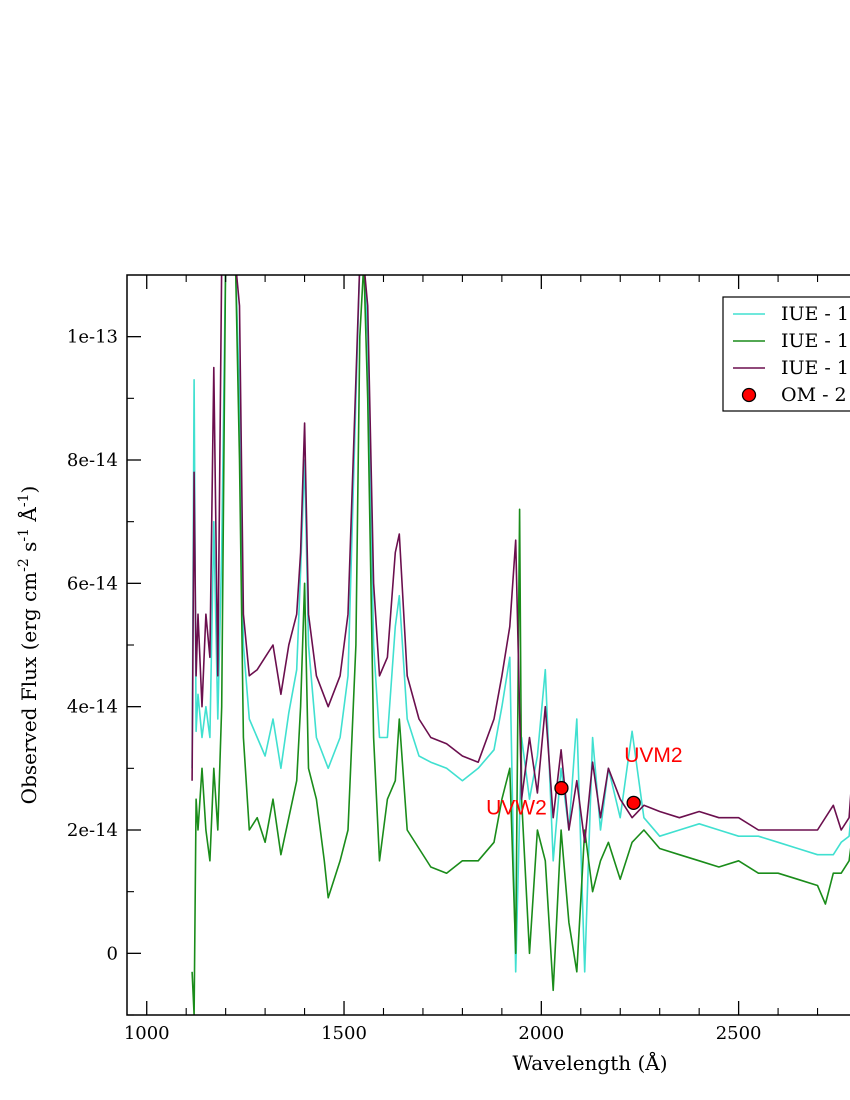 Image resolution: width=850 pixels, height=1100 pixels. What do you see at coordinates (92, 707) in the screenshot?
I see `y-tick-label: 4e-14` at bounding box center [92, 707].